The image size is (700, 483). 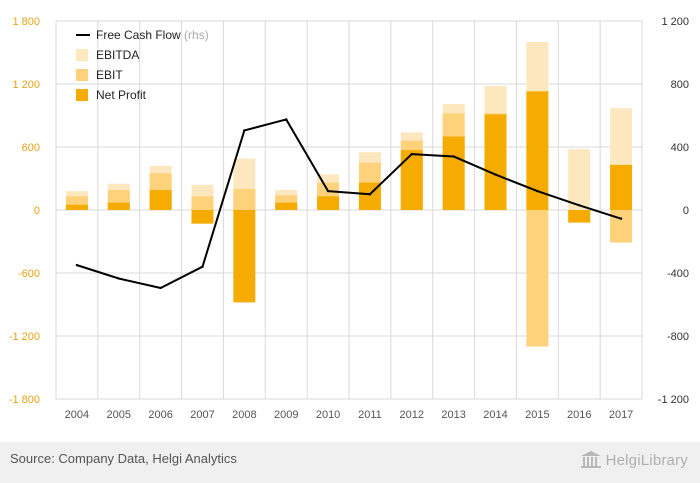 What do you see at coordinates (77, 415) in the screenshot?
I see `x-tick-label: 2004` at bounding box center [77, 415].